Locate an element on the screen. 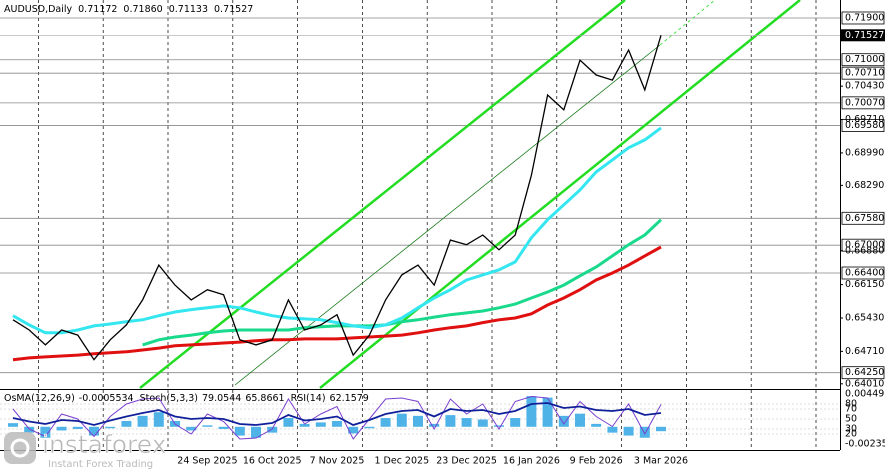 This screenshot has width=885, height=472. last-price-label: 0.71527 is located at coordinates (864, 35).